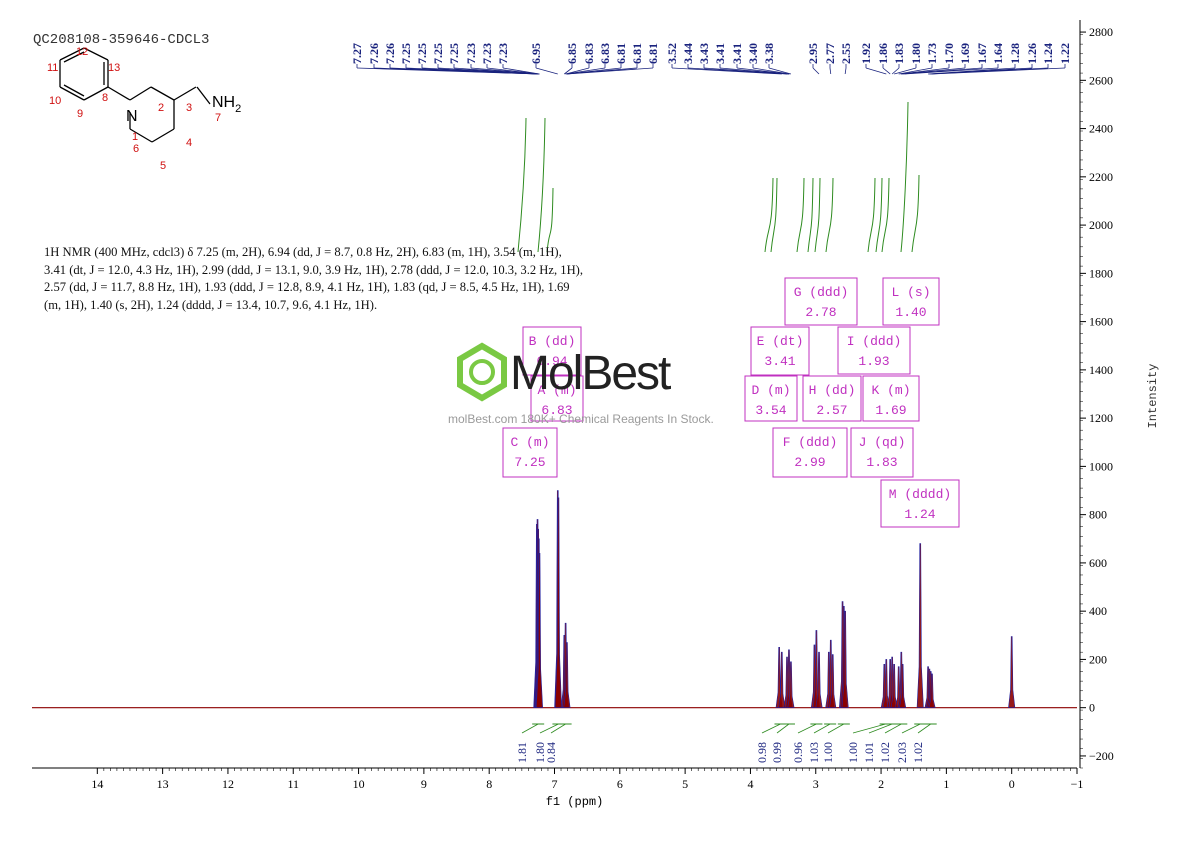  Describe the element at coordinates (161, 108) in the screenshot. I see `atom-number: 2` at that location.